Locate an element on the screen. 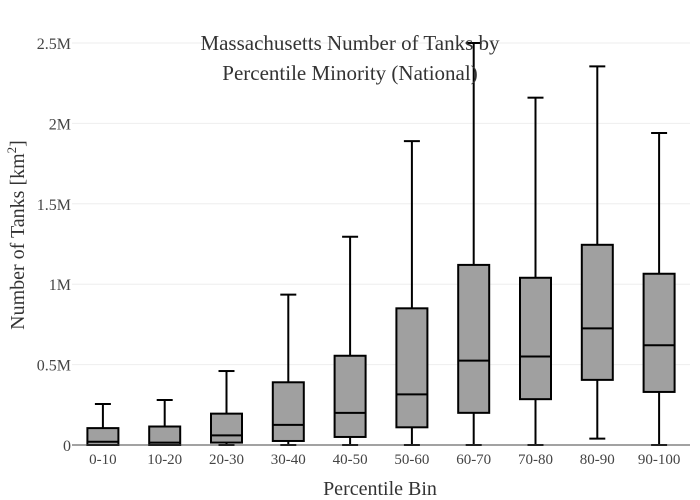 The width and height of the screenshot is (700, 500). x-tick-label-60-70: 60-70 is located at coordinates (473, 460).